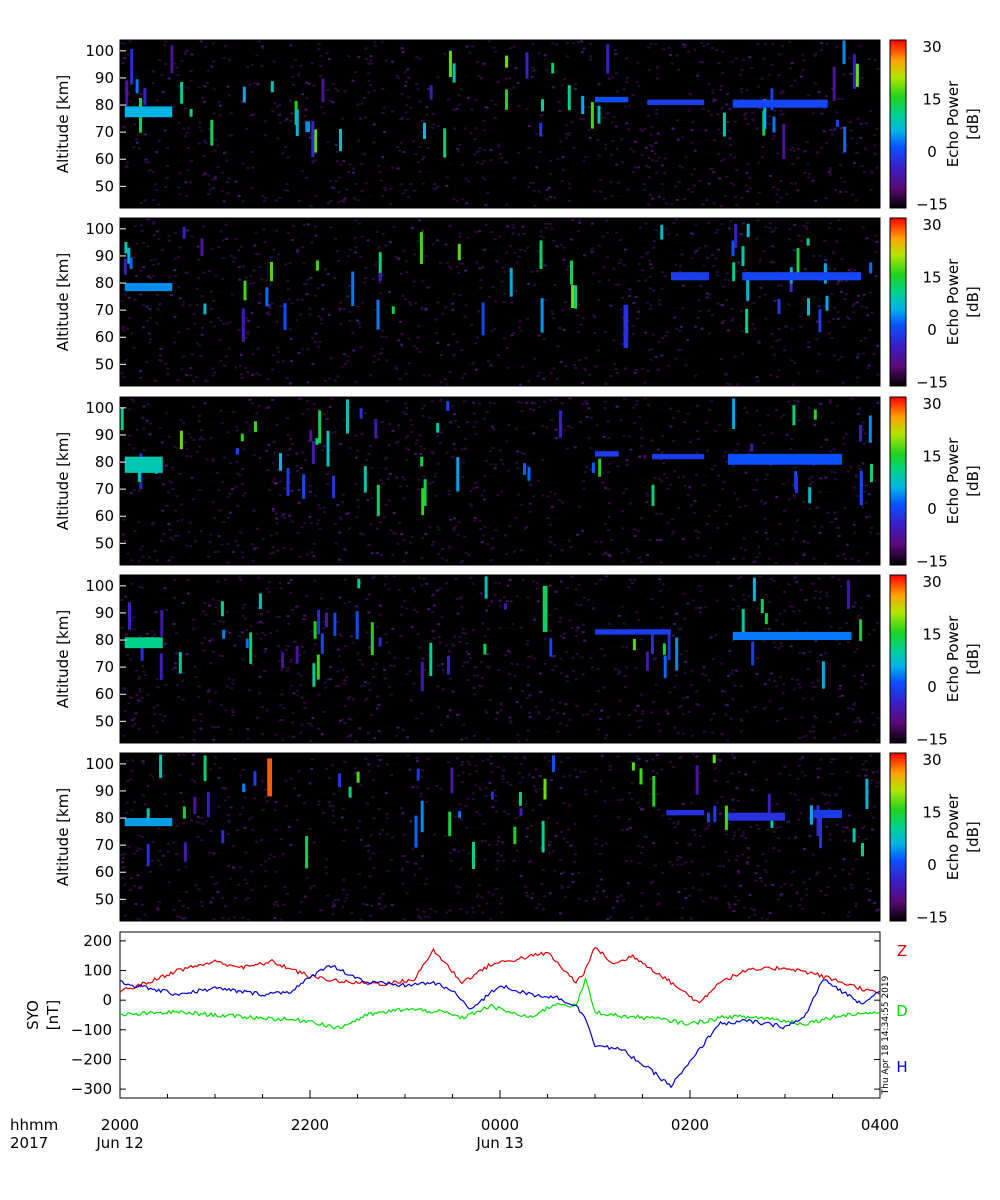 The image size is (1000, 1200). Describe the element at coordinates (973, 302) in the screenshot. I see `colorbar-label-unit: [dB]` at that location.